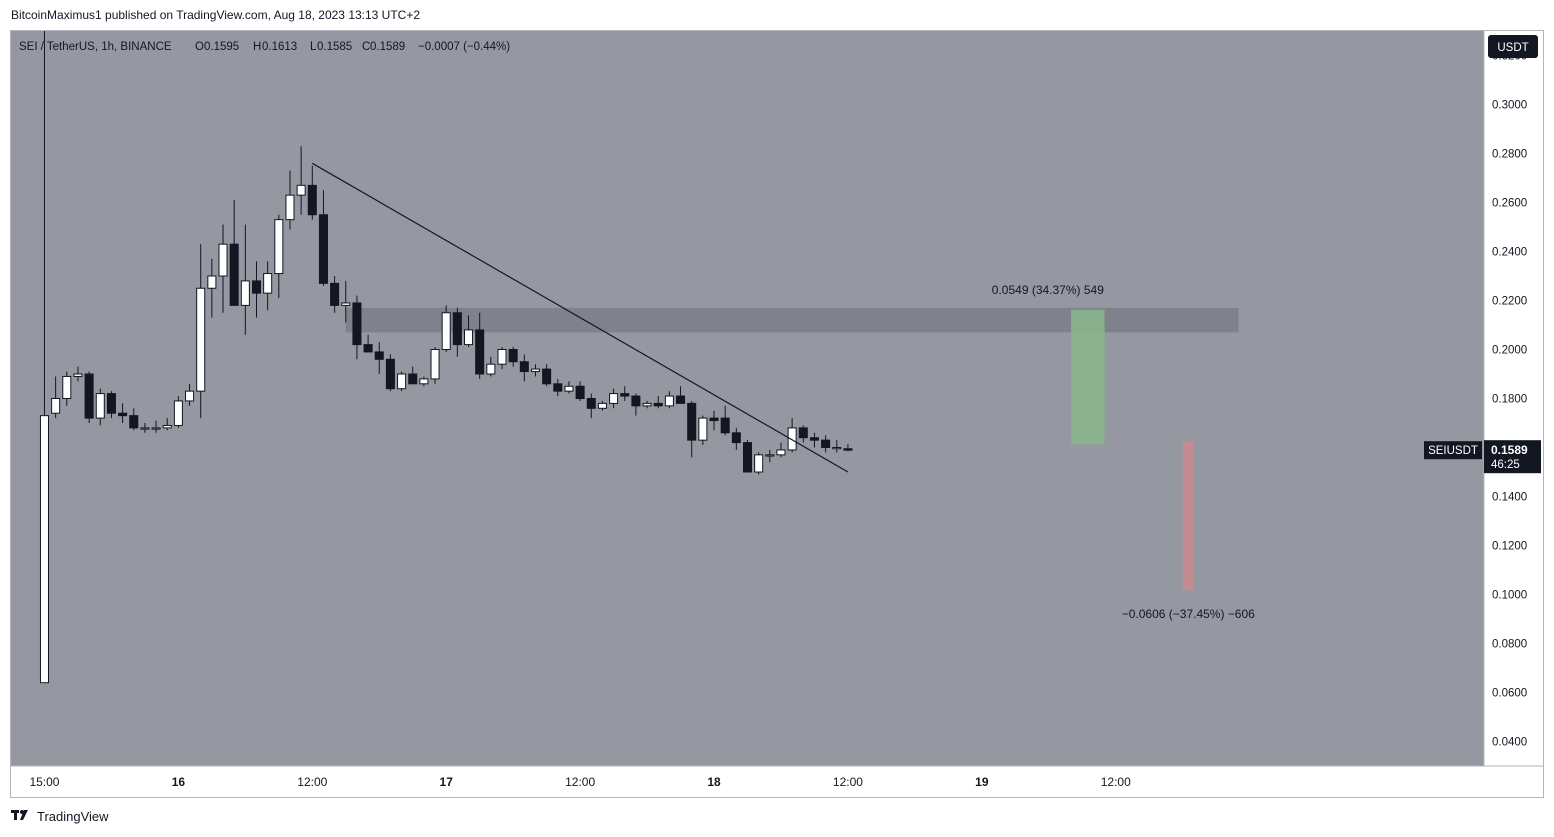  What do you see at coordinates (1509, 351) in the screenshot?
I see `price-tick-label: 0.2000` at bounding box center [1509, 351].